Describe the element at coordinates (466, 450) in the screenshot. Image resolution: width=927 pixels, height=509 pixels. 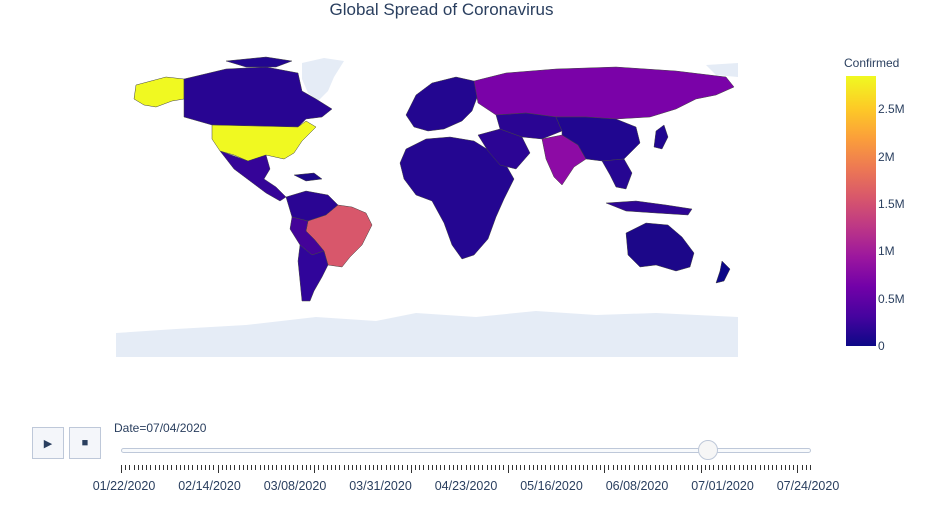
I see `slider-rail` at that location.